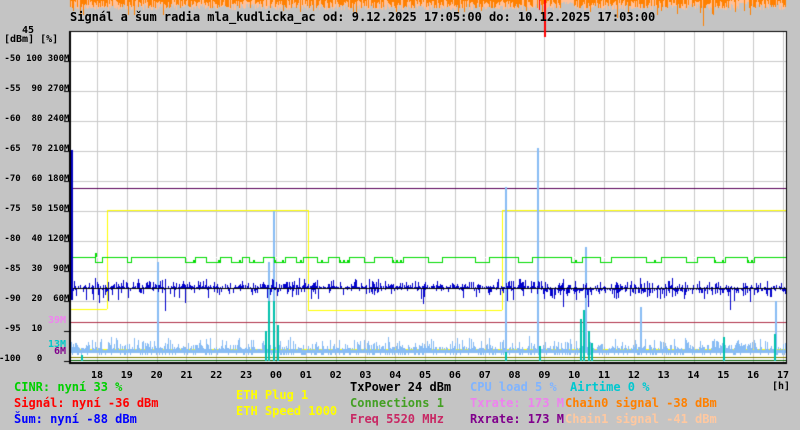 The height and width of the screenshot is (430, 800). I want to click on legend-item-freq: Freq 5520 MHz, so click(397, 419).